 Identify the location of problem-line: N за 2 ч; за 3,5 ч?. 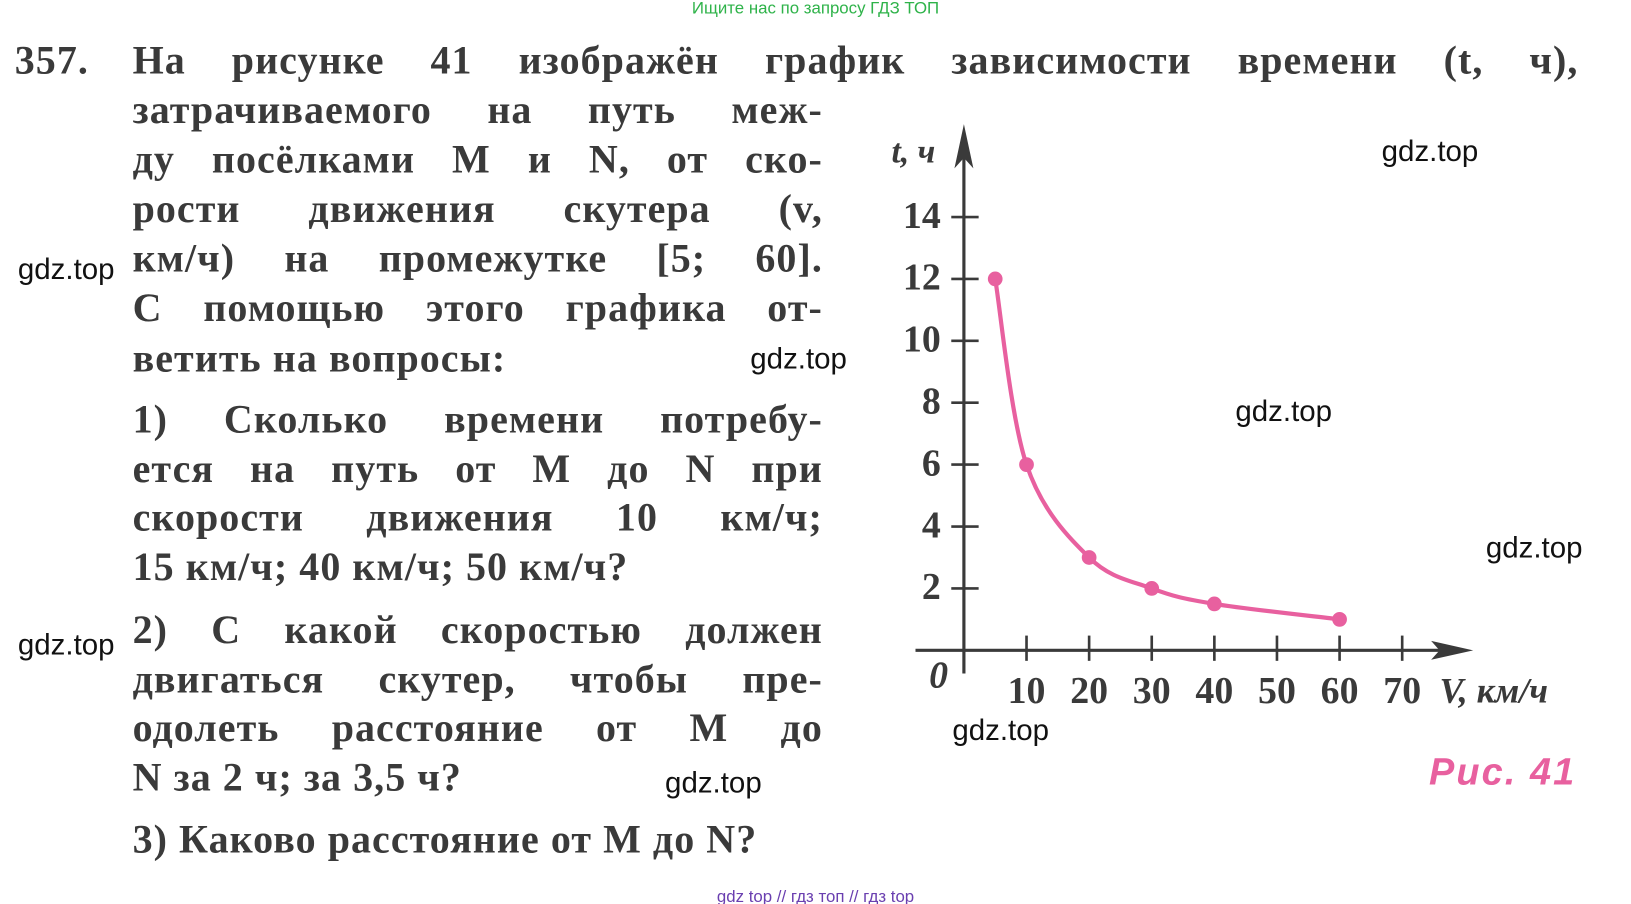
(297, 777).